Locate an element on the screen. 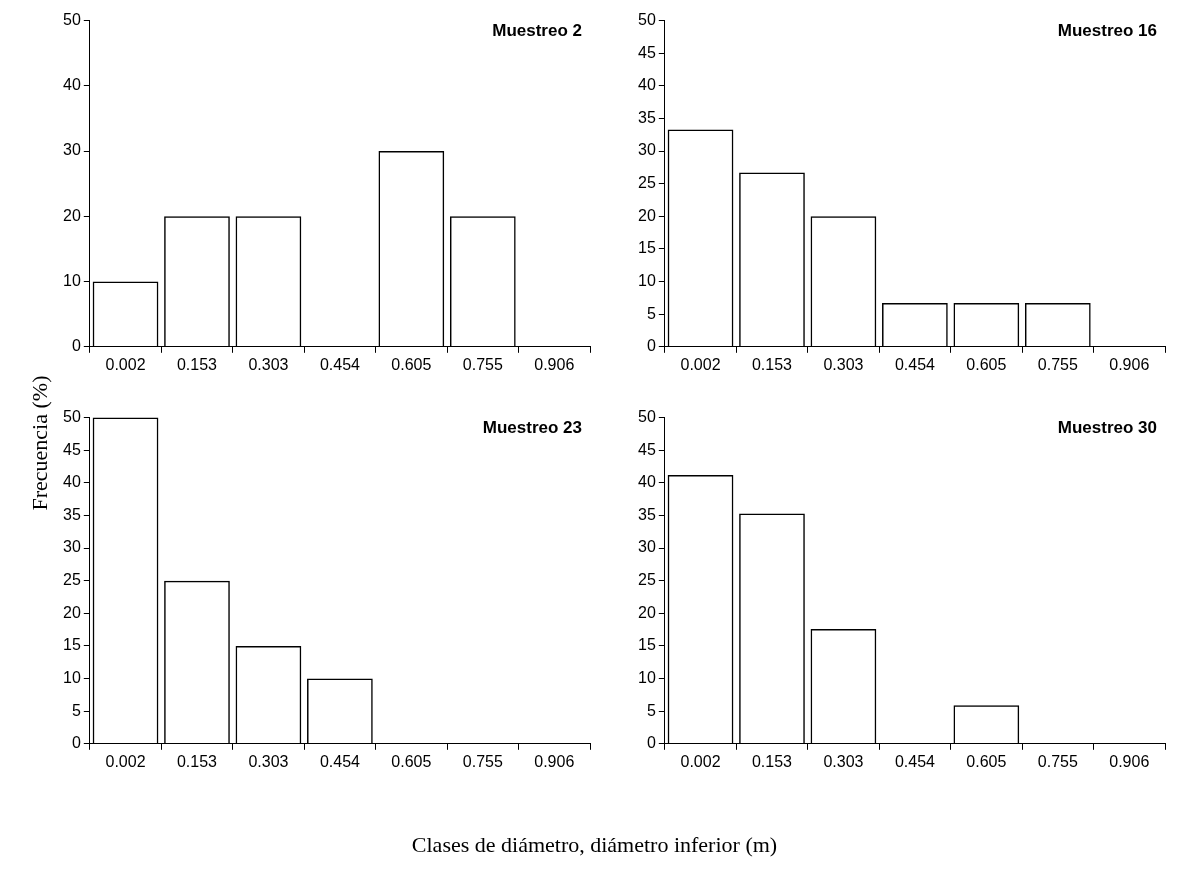 The image size is (1189, 886). y-axis-title: Frecuencia (%) is located at coordinates (40, 443).